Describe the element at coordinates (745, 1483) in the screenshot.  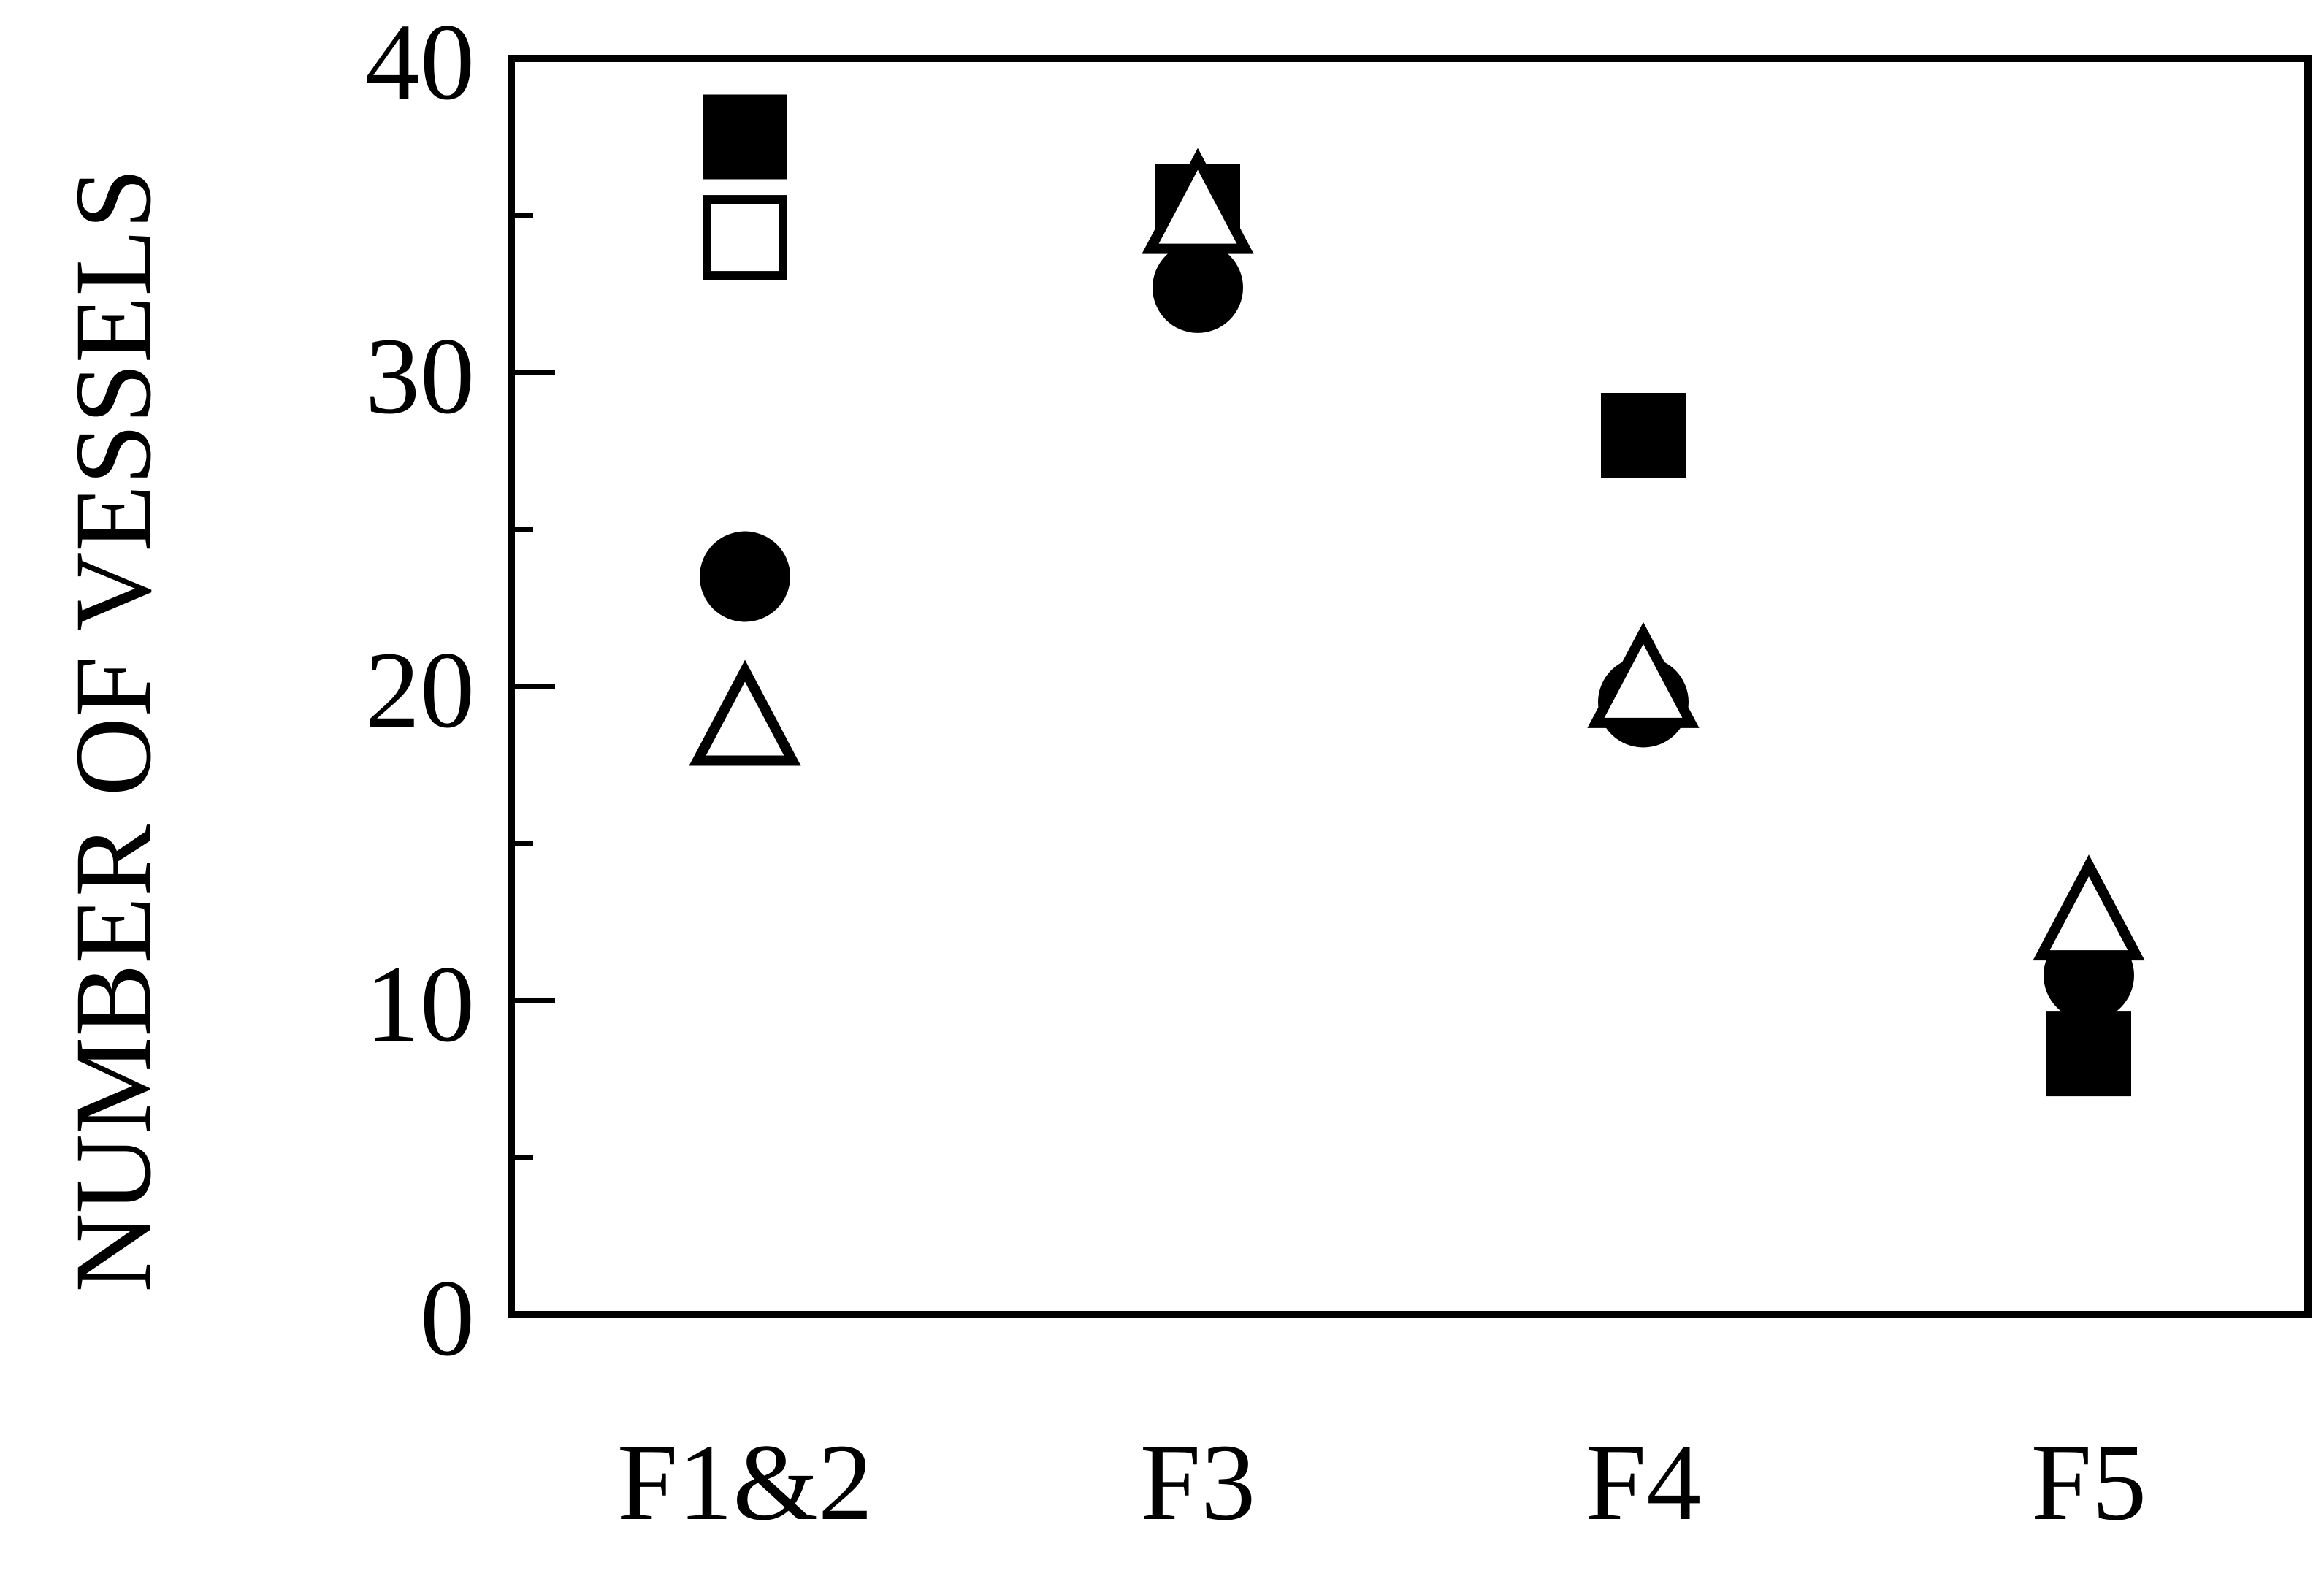
I see `x-tick-label: F1&2` at that location.